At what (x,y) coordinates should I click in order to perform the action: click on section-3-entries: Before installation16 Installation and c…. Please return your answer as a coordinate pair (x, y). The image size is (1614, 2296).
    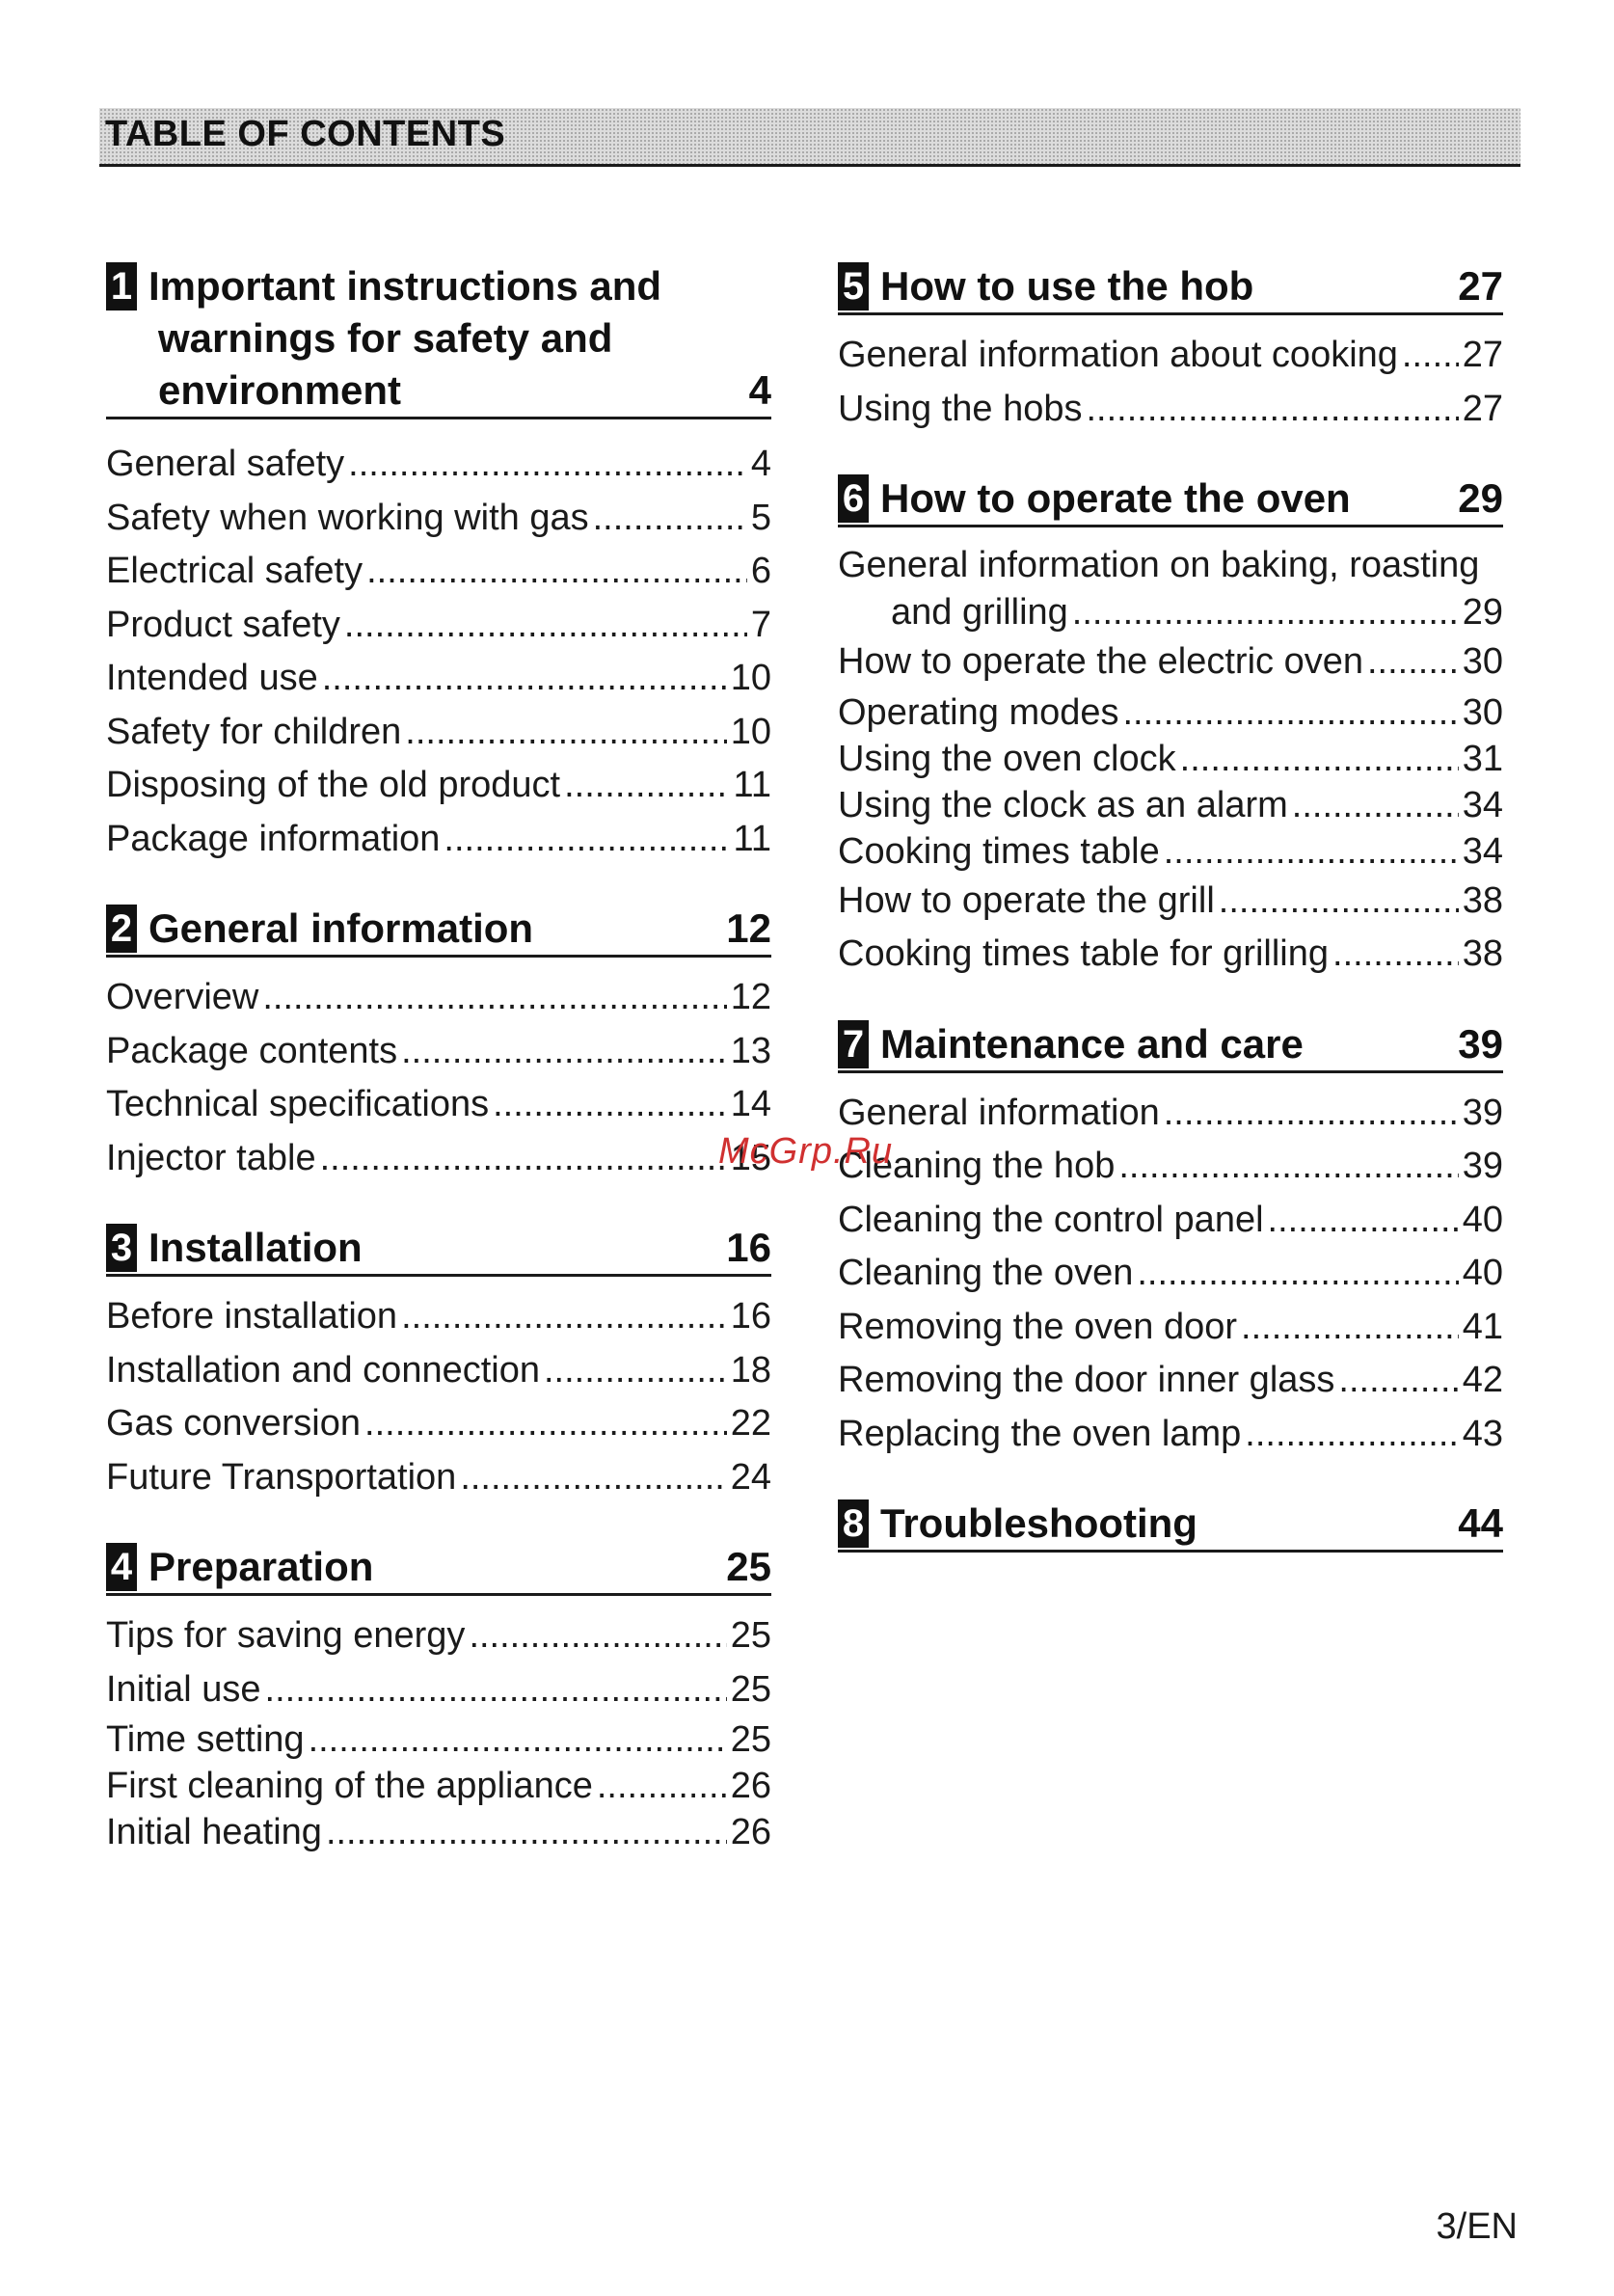
    Looking at the image, I should click on (438, 1397).